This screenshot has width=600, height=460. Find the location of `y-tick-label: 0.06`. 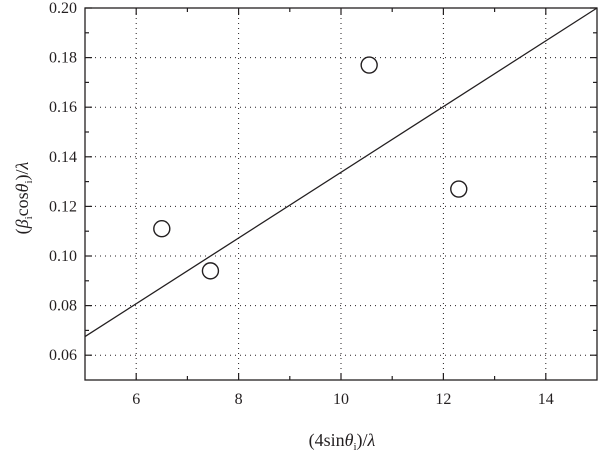

y-tick-label: 0.06 is located at coordinates (63, 355).